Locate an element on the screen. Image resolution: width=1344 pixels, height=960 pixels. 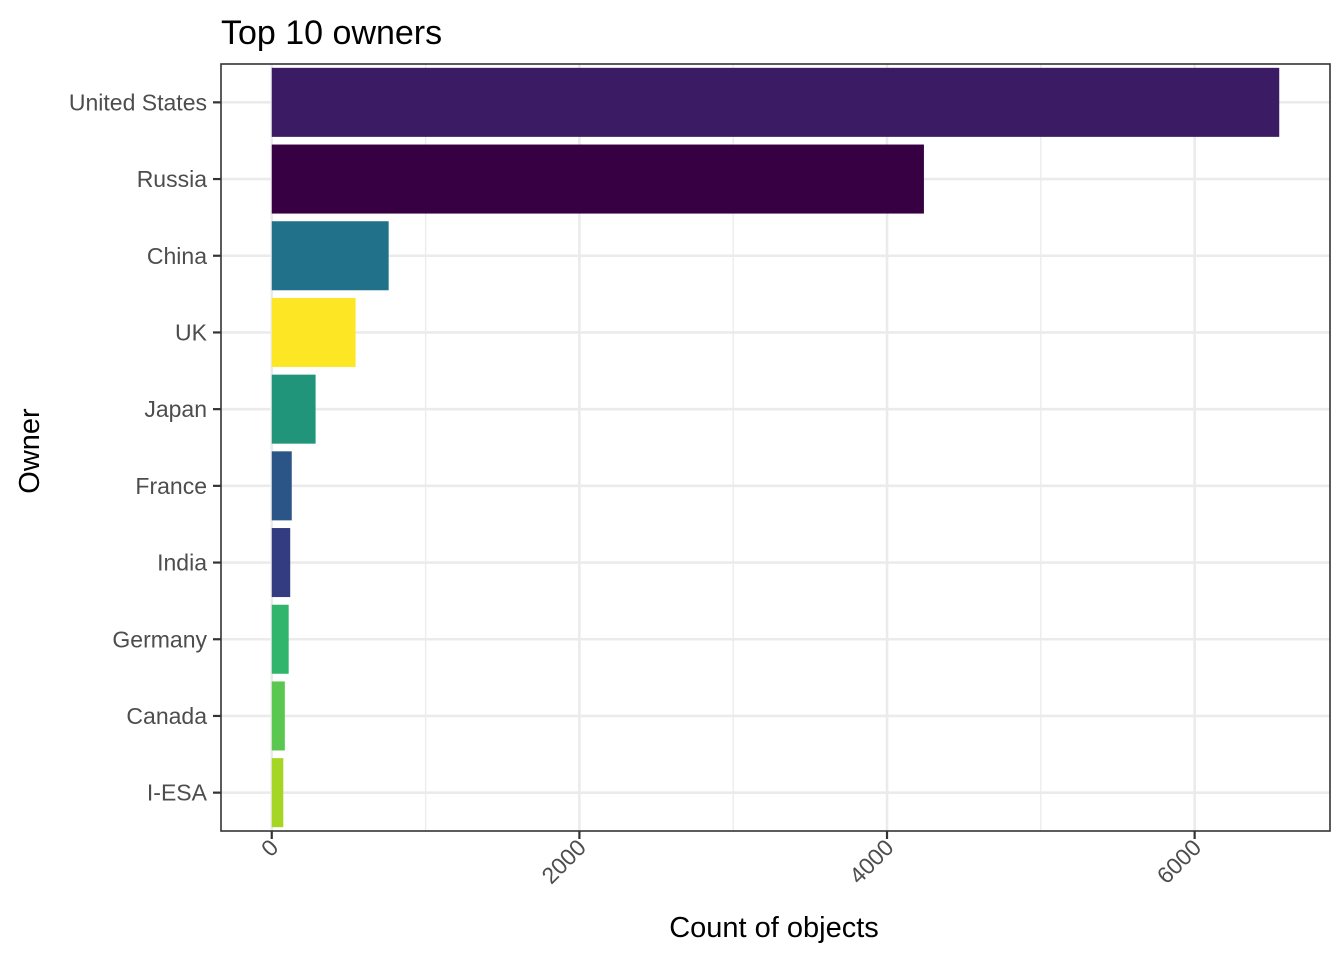
x-axis: 0 2000 4000 6000 is located at coordinates (731, 860).